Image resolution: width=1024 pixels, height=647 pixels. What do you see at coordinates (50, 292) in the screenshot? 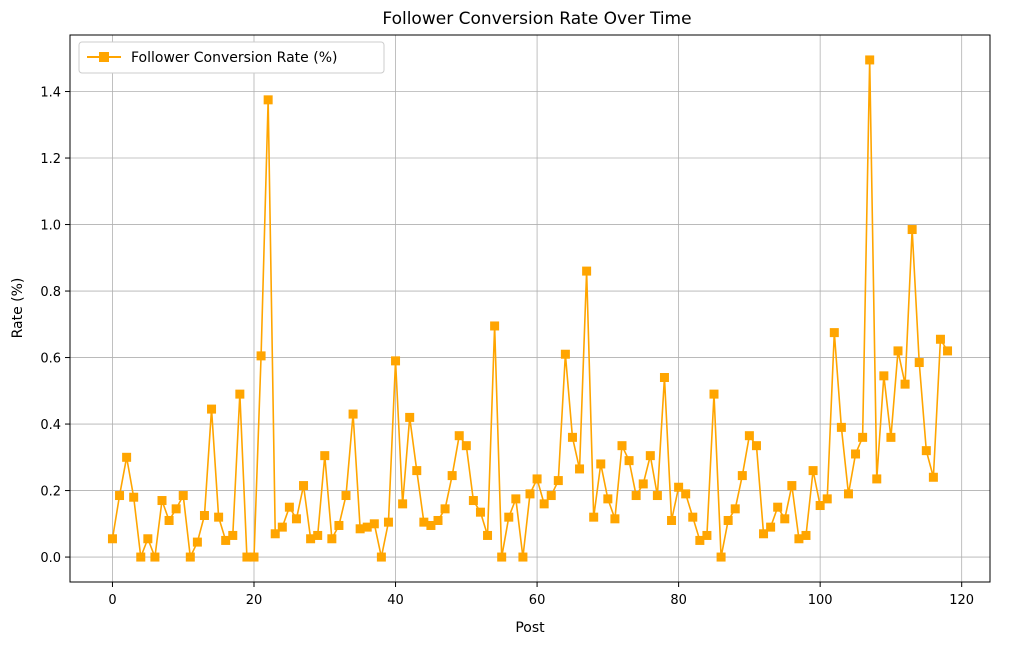
I see `y-tick-label: 0.8` at bounding box center [50, 292].